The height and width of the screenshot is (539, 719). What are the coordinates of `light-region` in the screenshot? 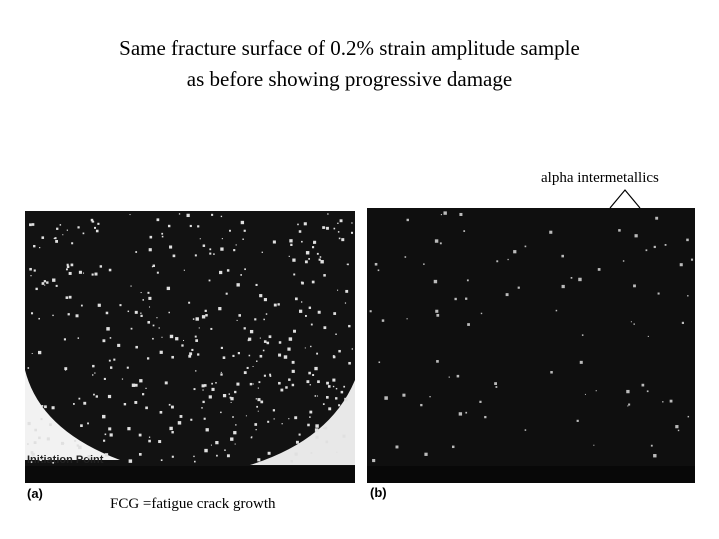 It's located at (302, 422).